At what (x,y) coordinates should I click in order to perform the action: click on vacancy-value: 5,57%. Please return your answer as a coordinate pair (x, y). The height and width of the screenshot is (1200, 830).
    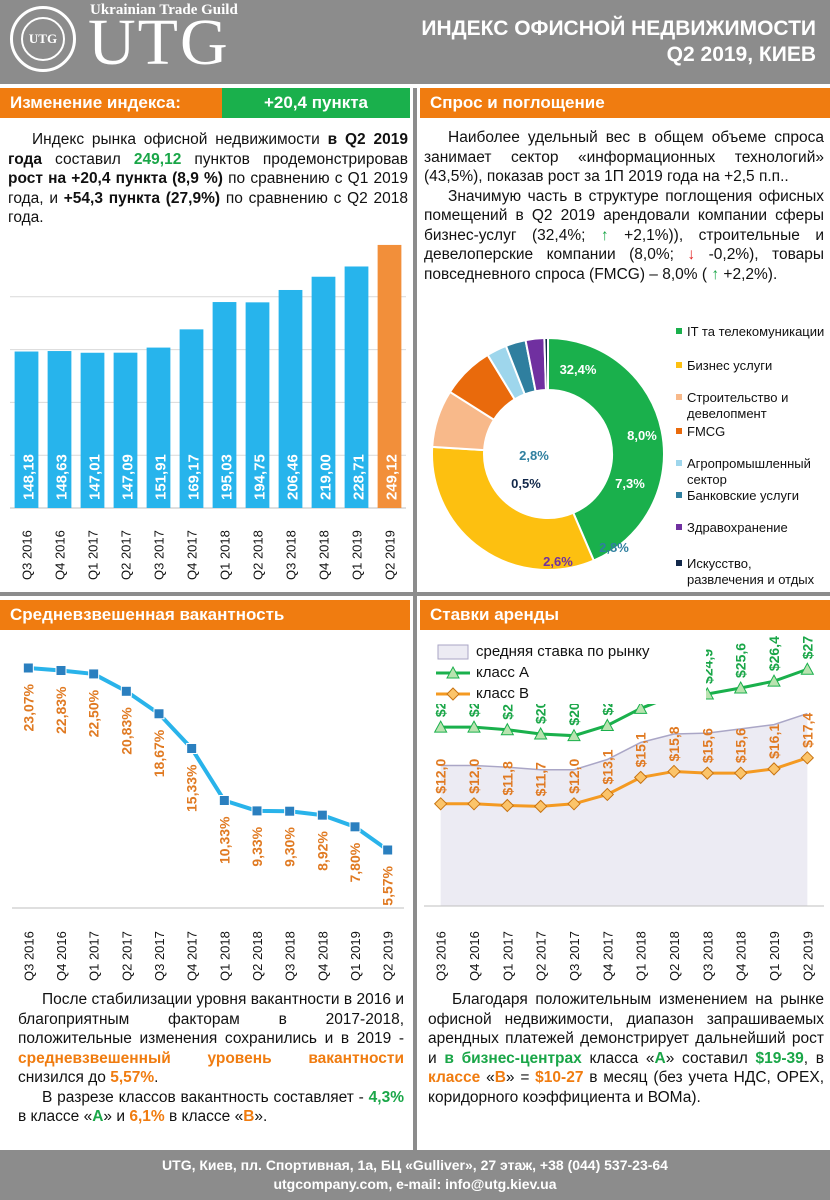
    Looking at the image, I should click on (132, 1077).